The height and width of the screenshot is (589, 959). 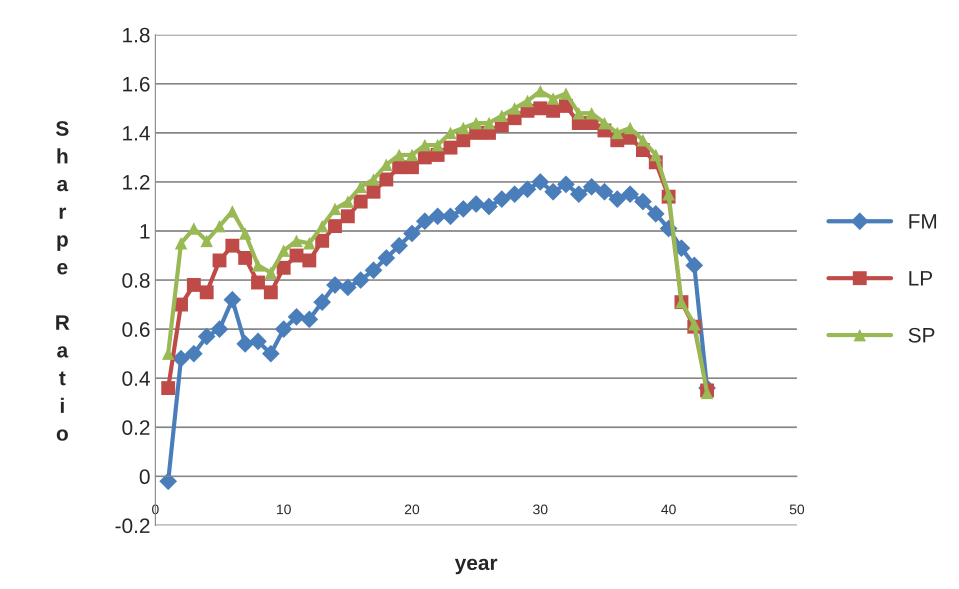 I want to click on y-tick-label: 1.6, so click(x=136, y=84).